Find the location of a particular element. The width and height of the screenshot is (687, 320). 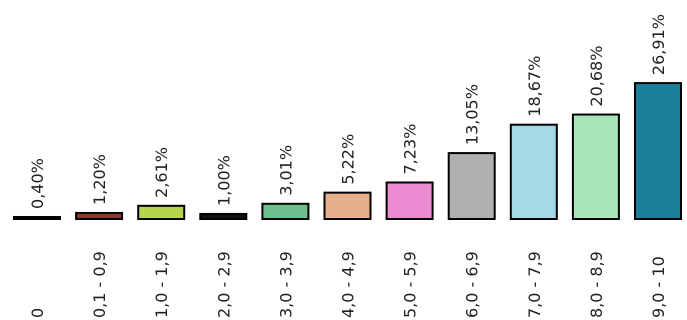

category-label-5: 4,0 - 4,9 is located at coordinates (348, 284).